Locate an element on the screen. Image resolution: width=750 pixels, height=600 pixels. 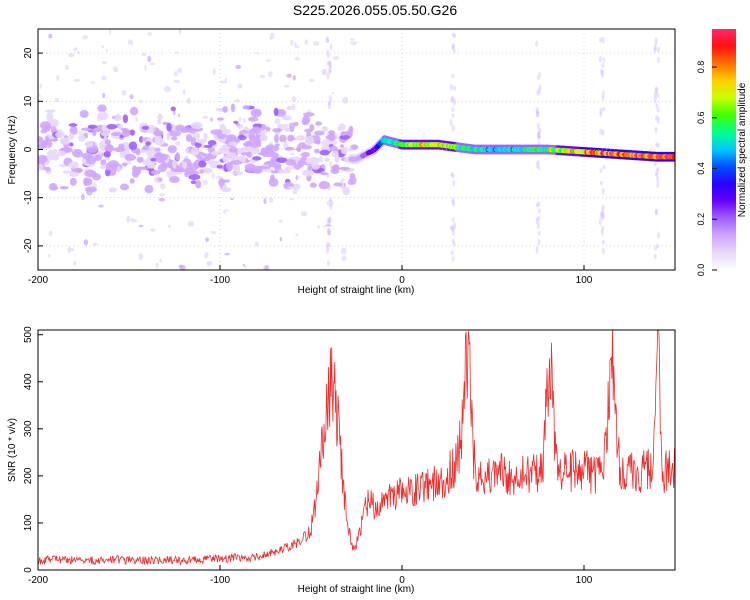
spectrogram-y-ticks: -20 -10 0 10 20 is located at coordinates (33, 150).